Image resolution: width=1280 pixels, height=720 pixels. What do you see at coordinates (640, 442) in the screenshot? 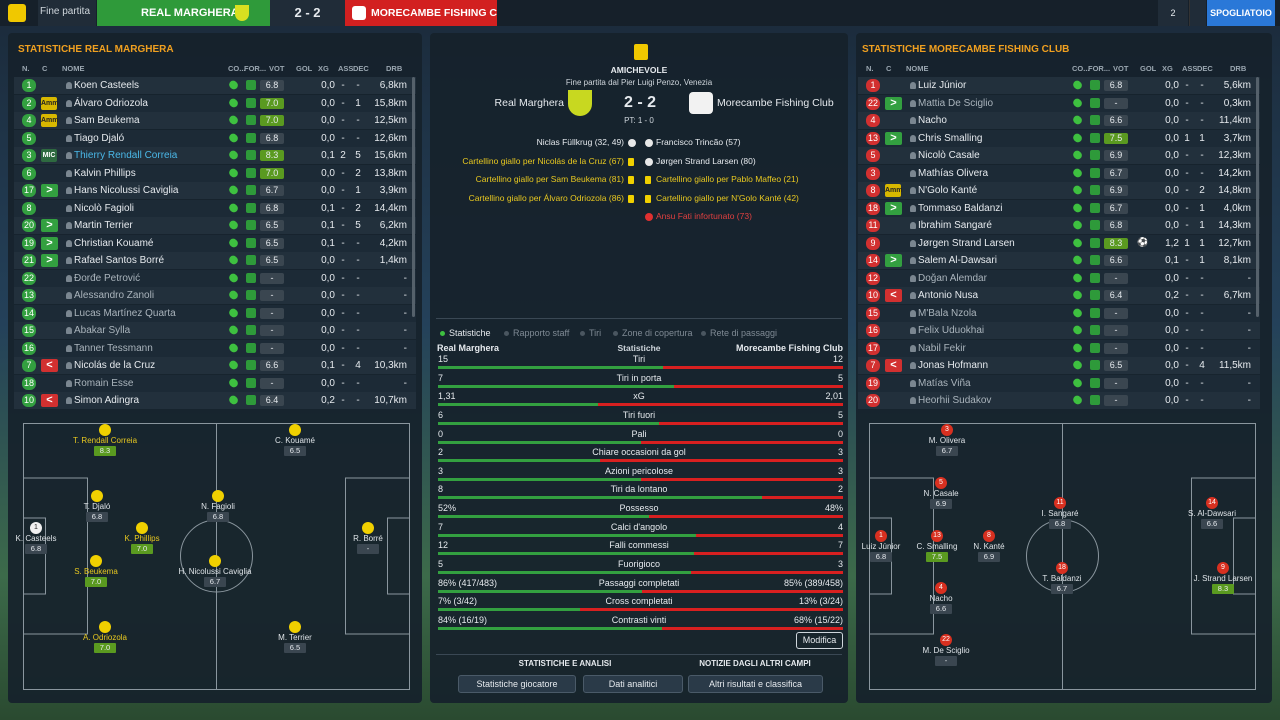
I see `stat-bar-away` at bounding box center [640, 442].